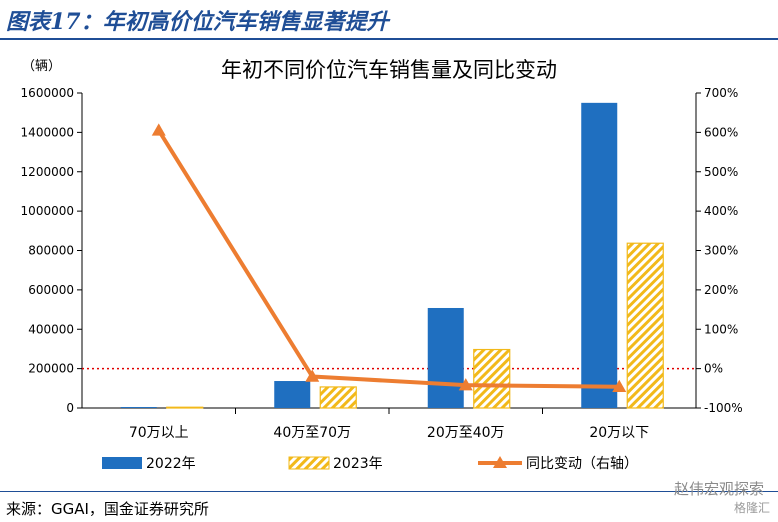 The width and height of the screenshot is (778, 522). Describe the element at coordinates (713, 369) in the screenshot. I see `right-tick-label: 0%` at that location.